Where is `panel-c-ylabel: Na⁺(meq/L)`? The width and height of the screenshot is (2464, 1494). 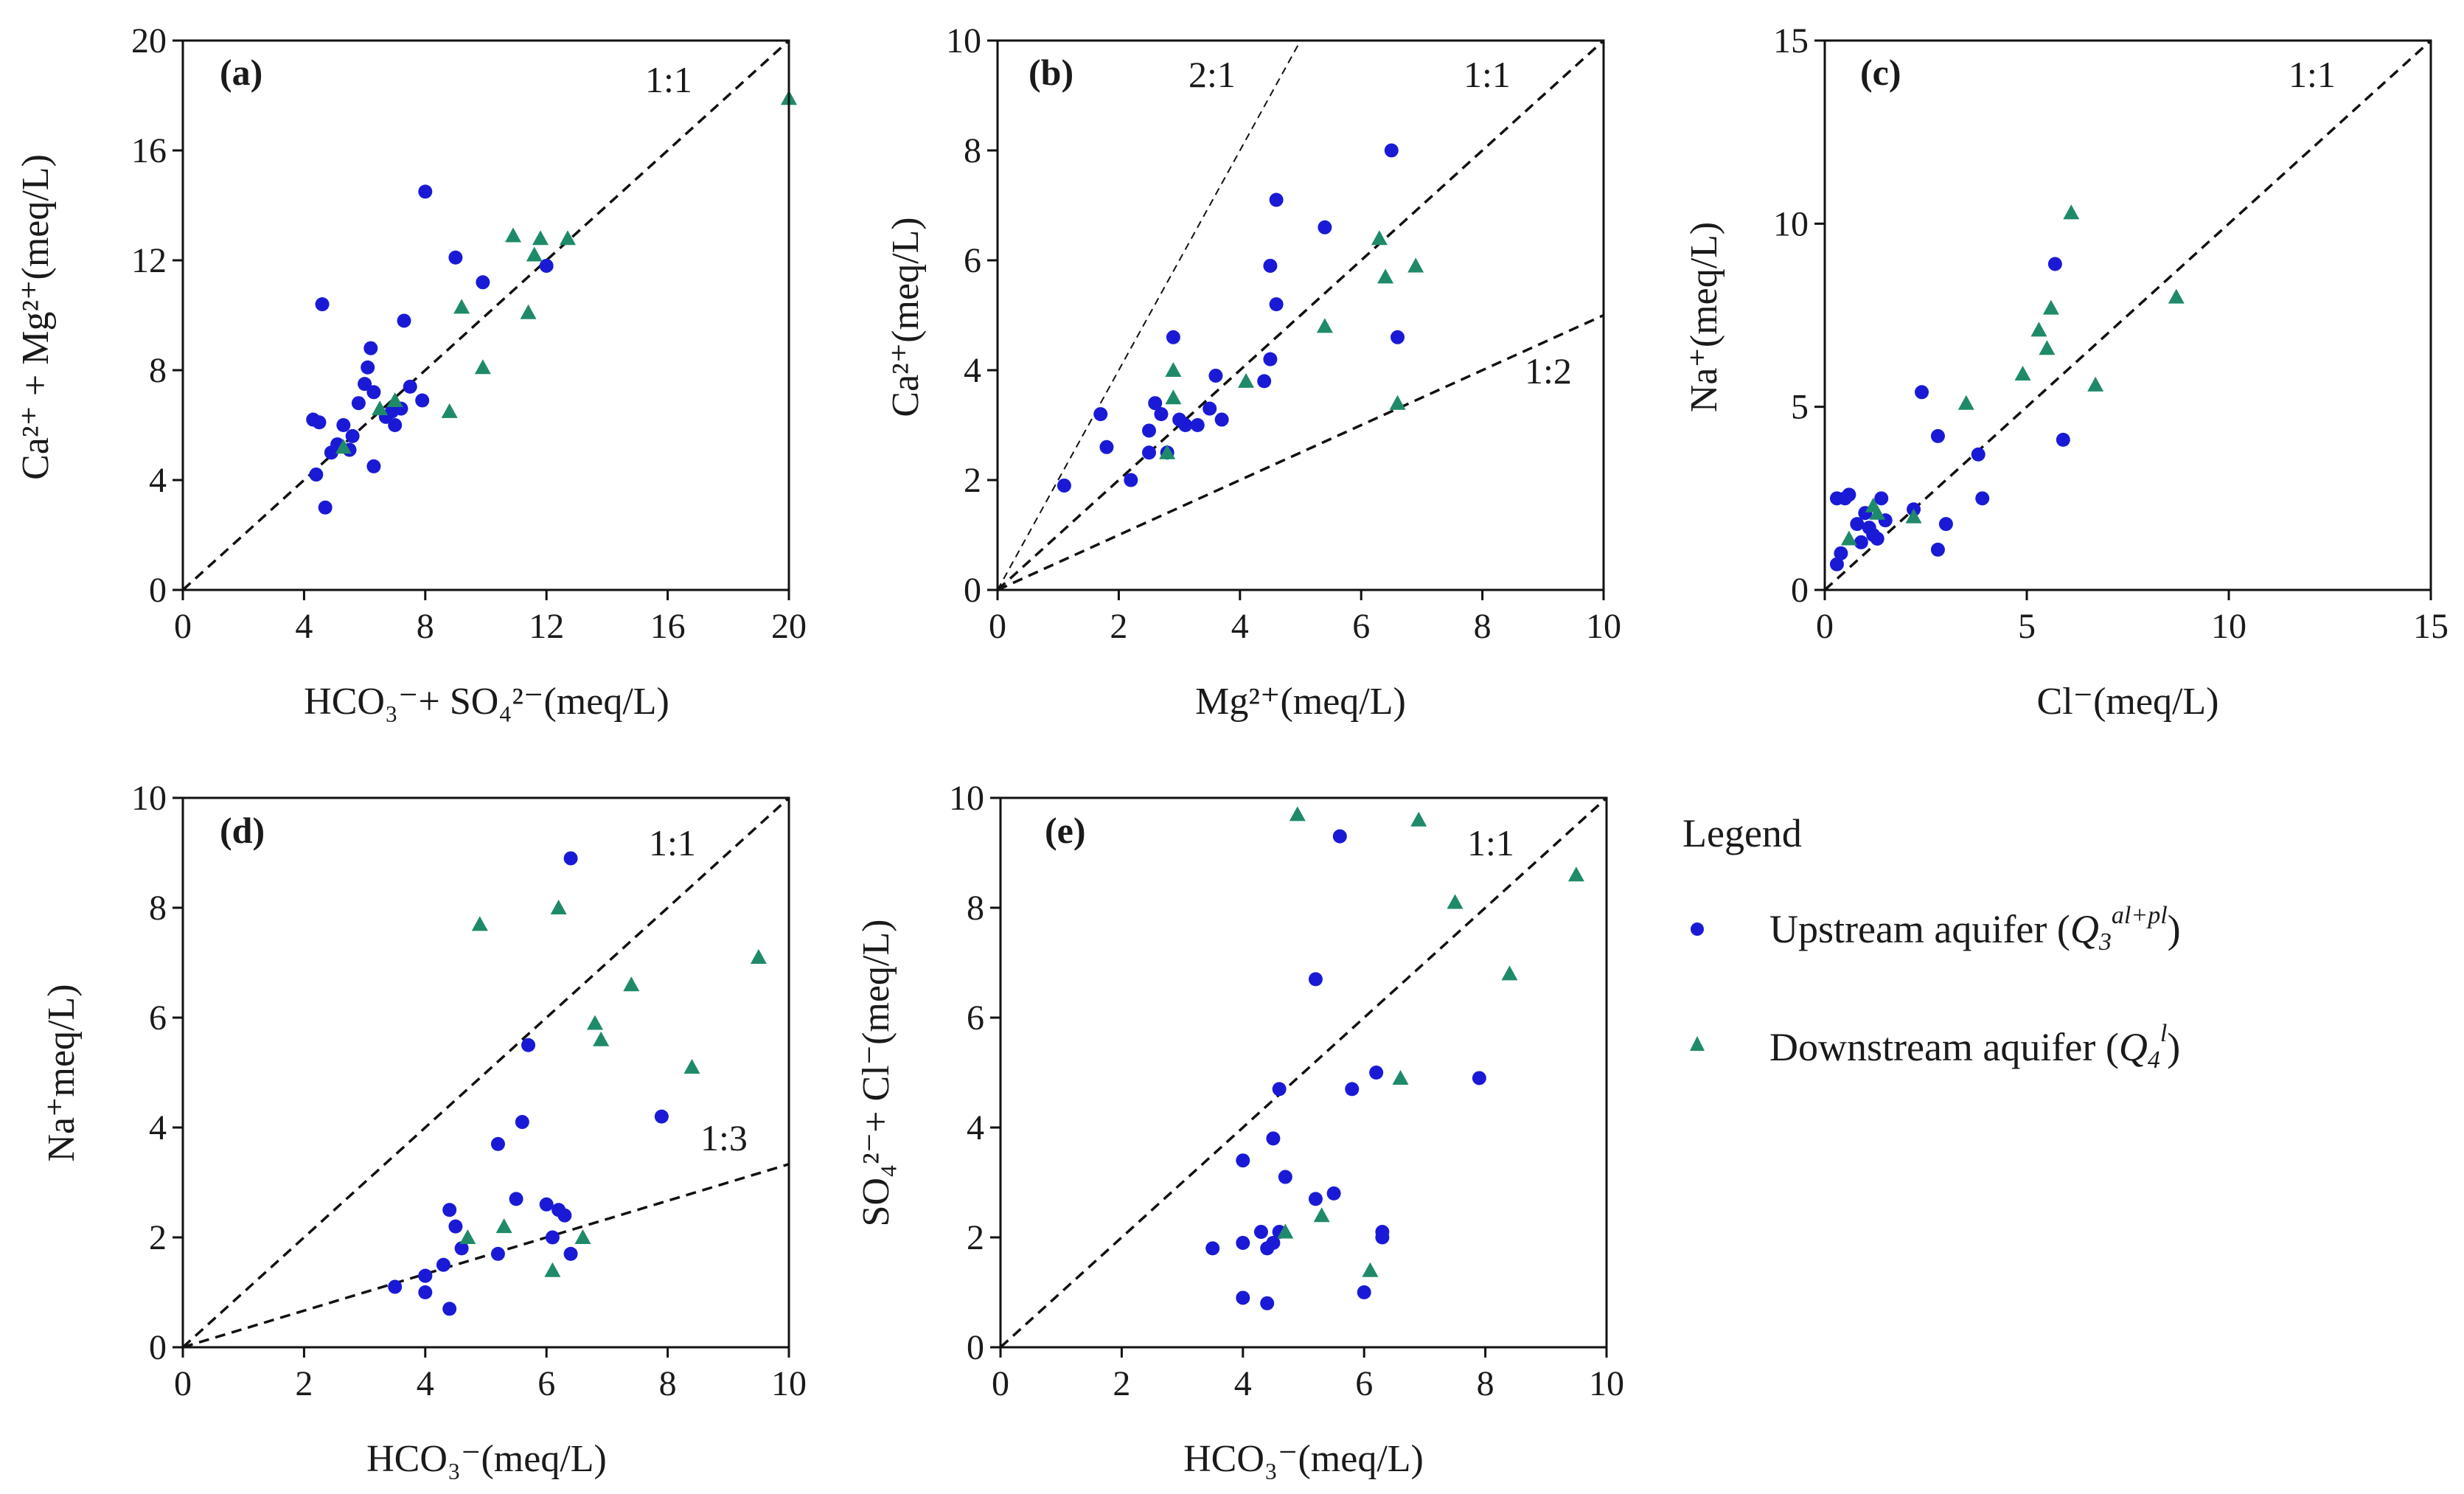 panel-c-ylabel: Na⁺(meq/L) is located at coordinates (1704, 317).